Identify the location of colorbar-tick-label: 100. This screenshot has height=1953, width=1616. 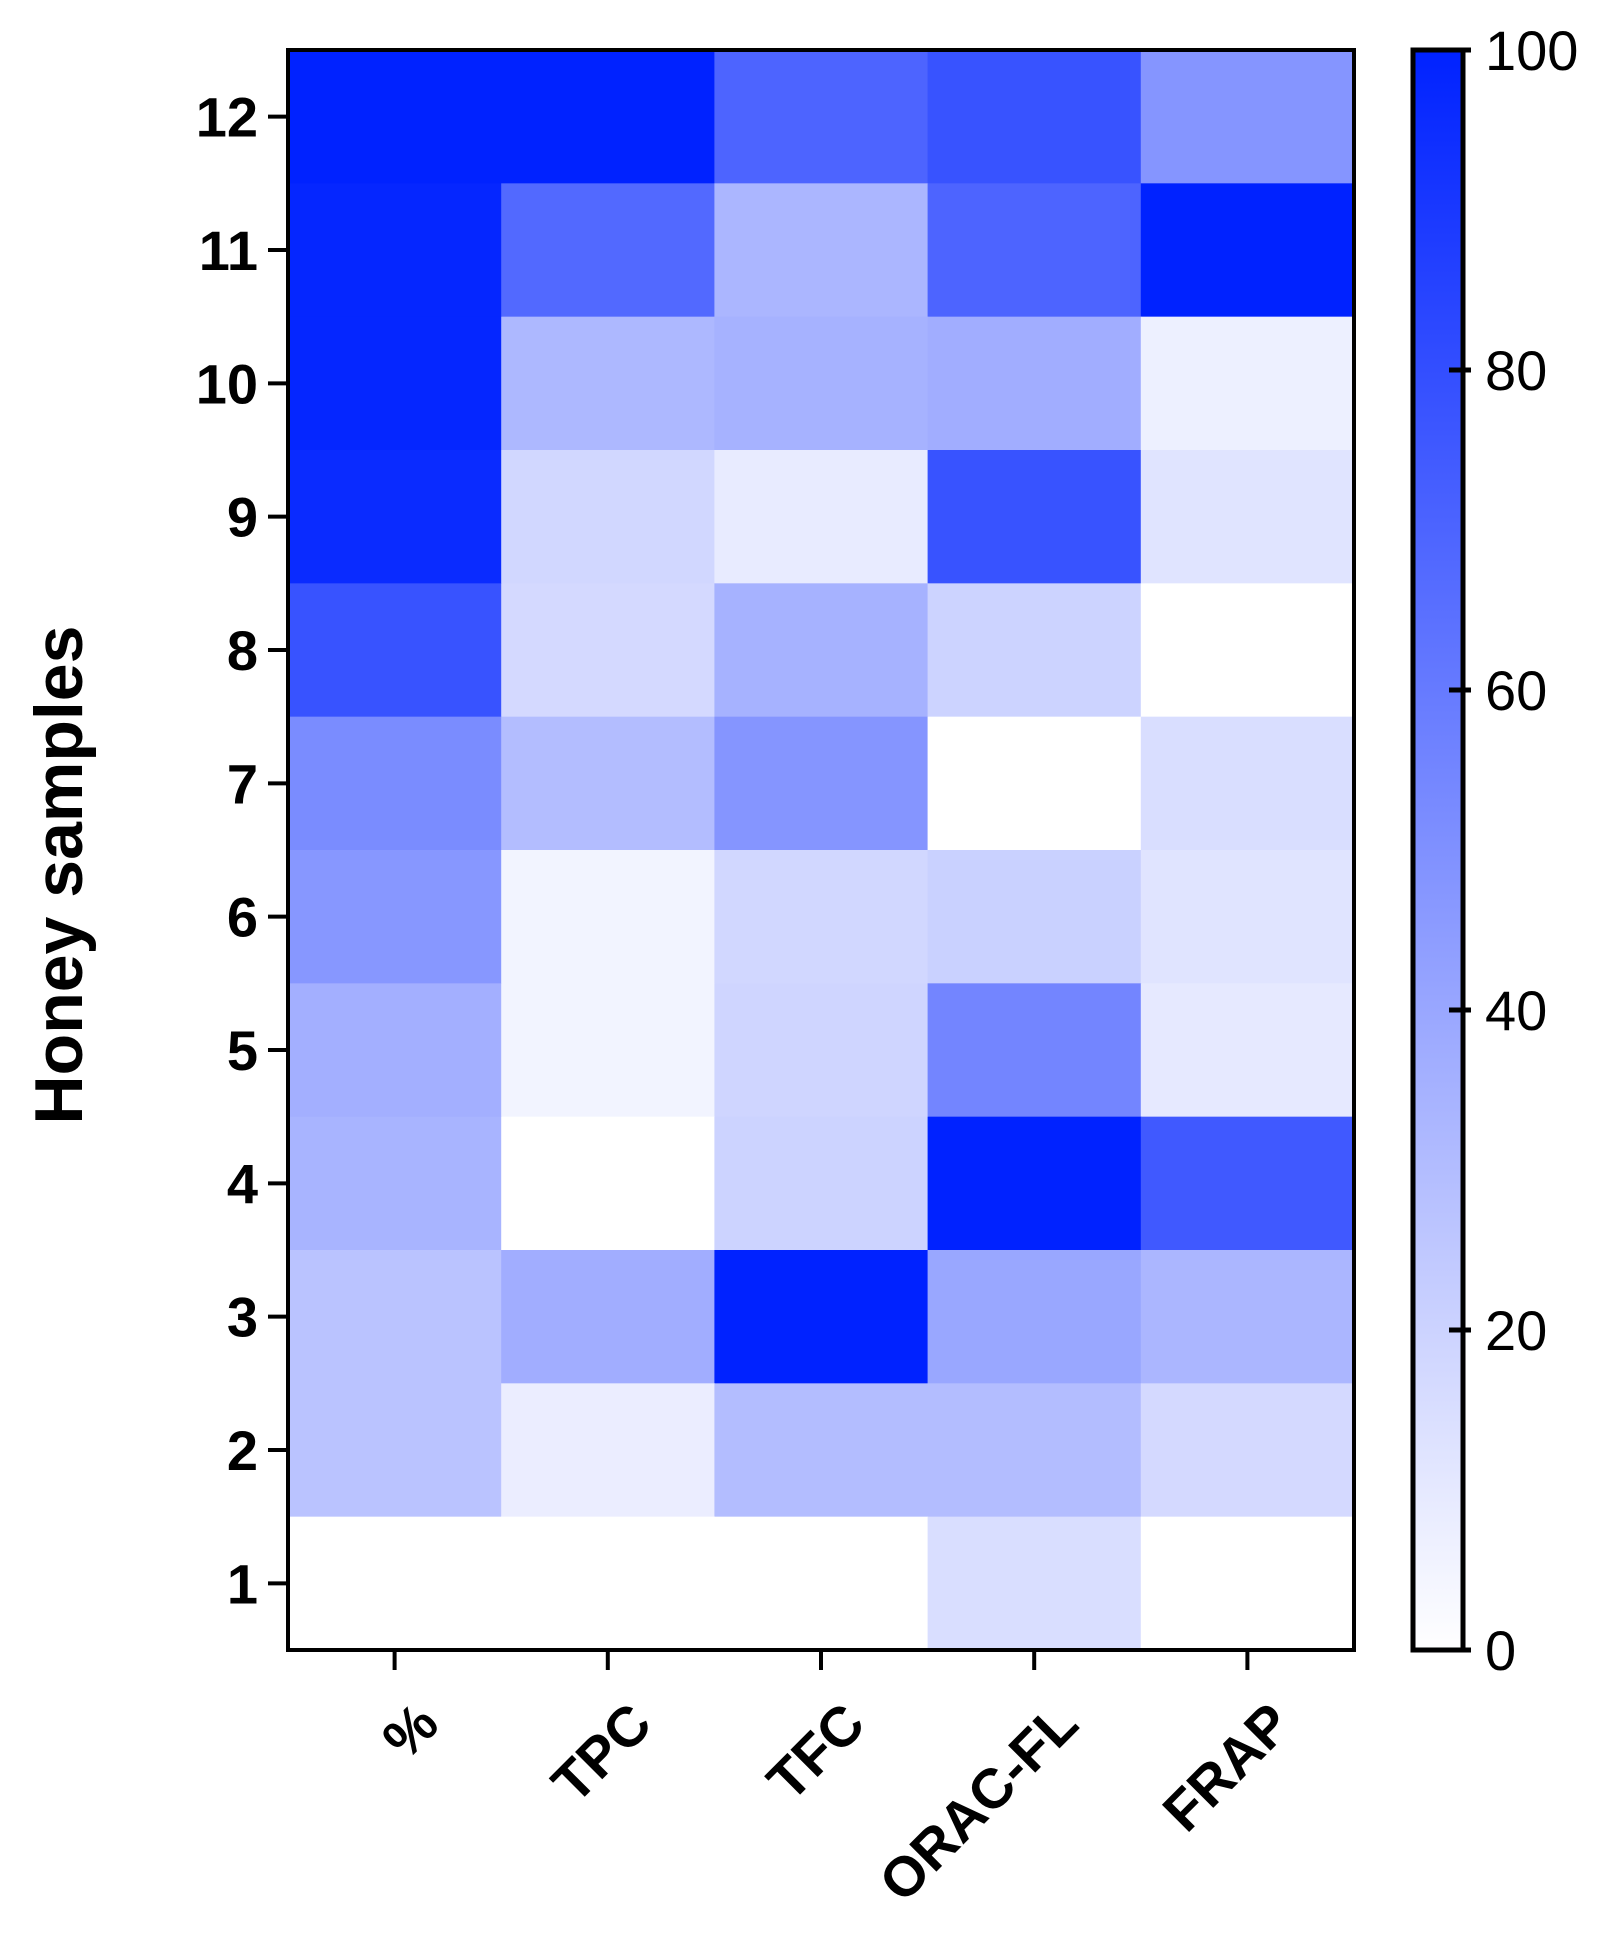
(1531, 50).